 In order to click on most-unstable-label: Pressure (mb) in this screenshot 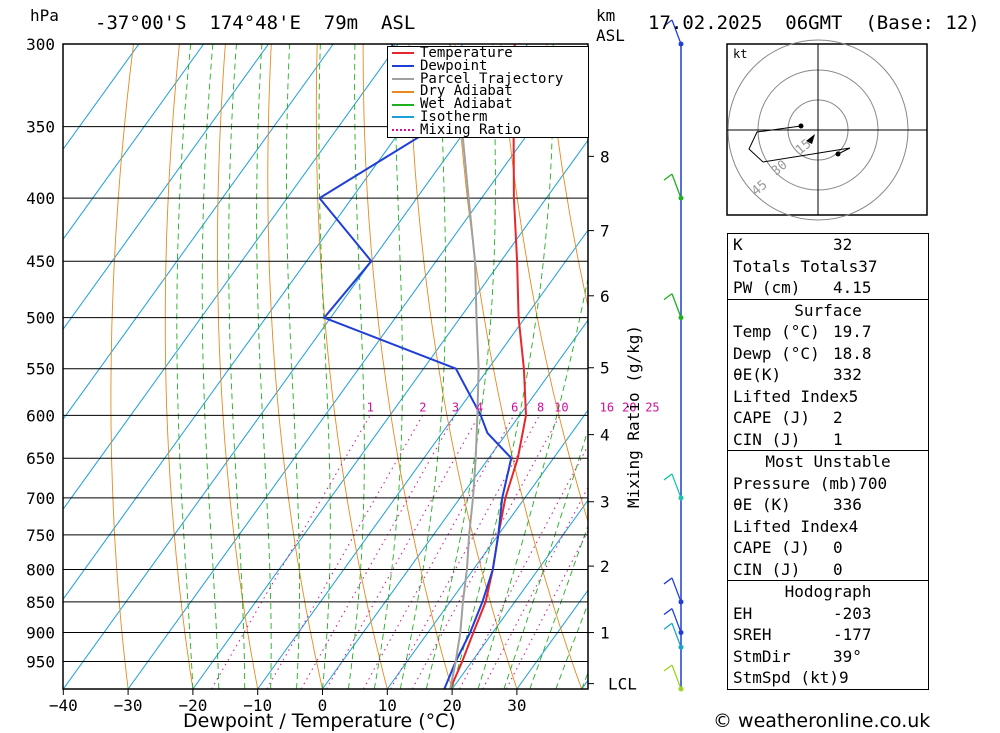, I will do `click(796, 483)`.